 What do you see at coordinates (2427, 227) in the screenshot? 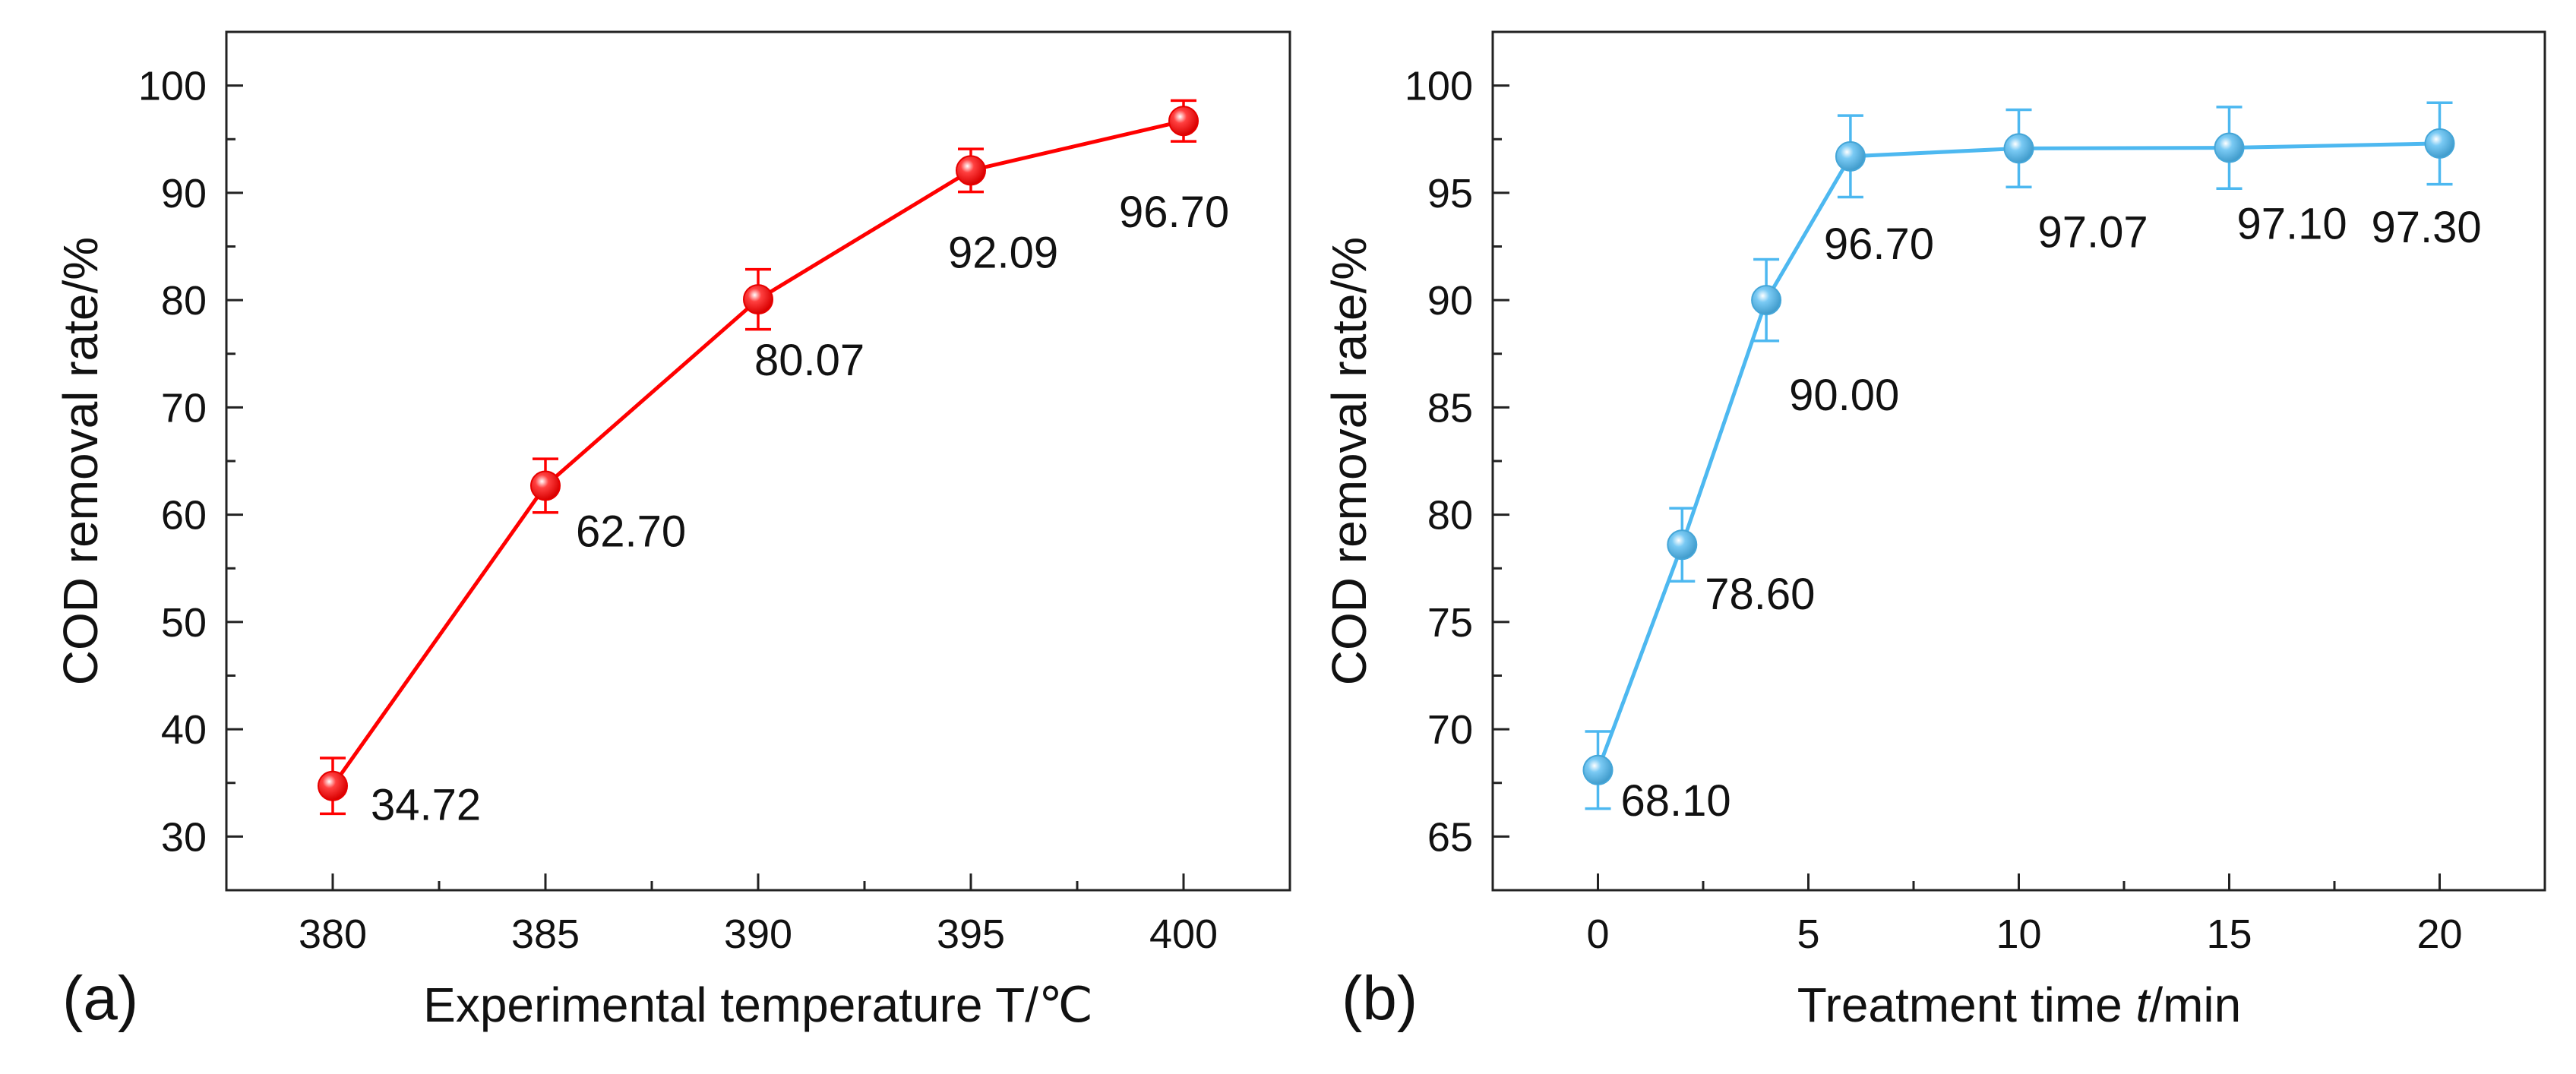
I see `data-label: 97.30` at bounding box center [2427, 227].